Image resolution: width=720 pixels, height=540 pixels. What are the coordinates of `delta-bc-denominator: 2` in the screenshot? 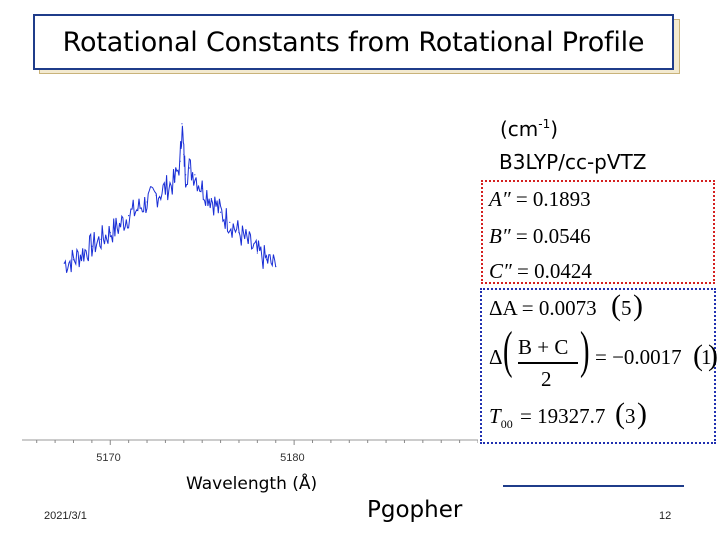 It's located at (546, 379).